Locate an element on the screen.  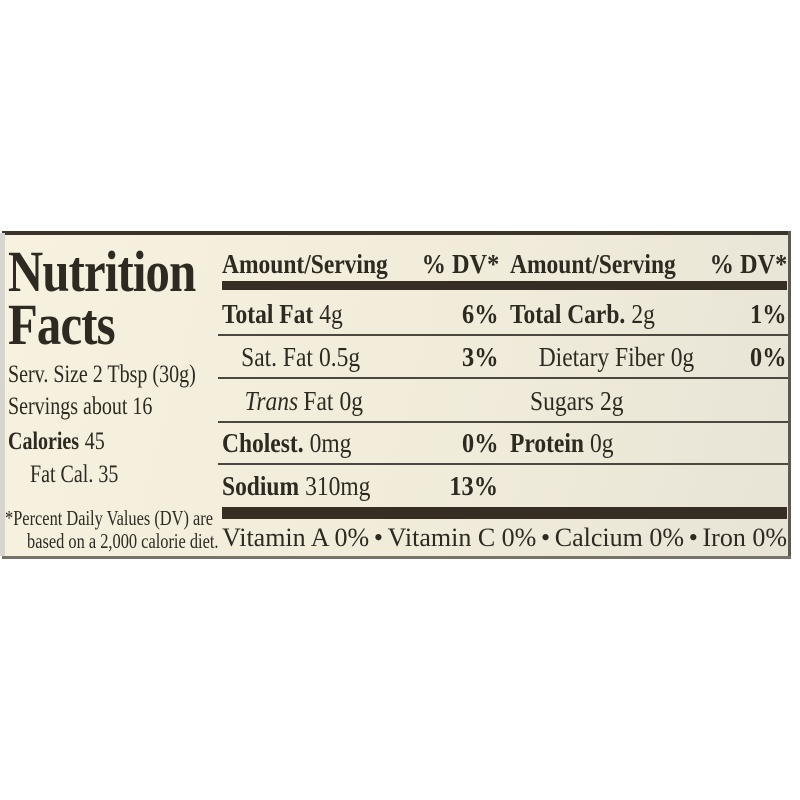
row-trans-fat: Trans Fat 0g is located at coordinates (360, 401).